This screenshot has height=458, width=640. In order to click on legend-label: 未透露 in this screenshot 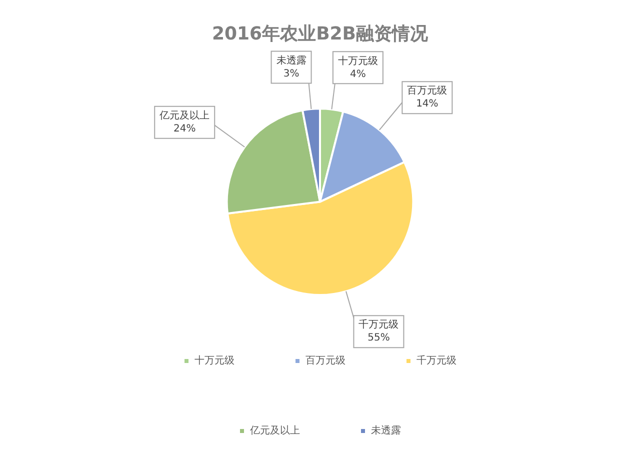, I will do `click(386, 430)`.